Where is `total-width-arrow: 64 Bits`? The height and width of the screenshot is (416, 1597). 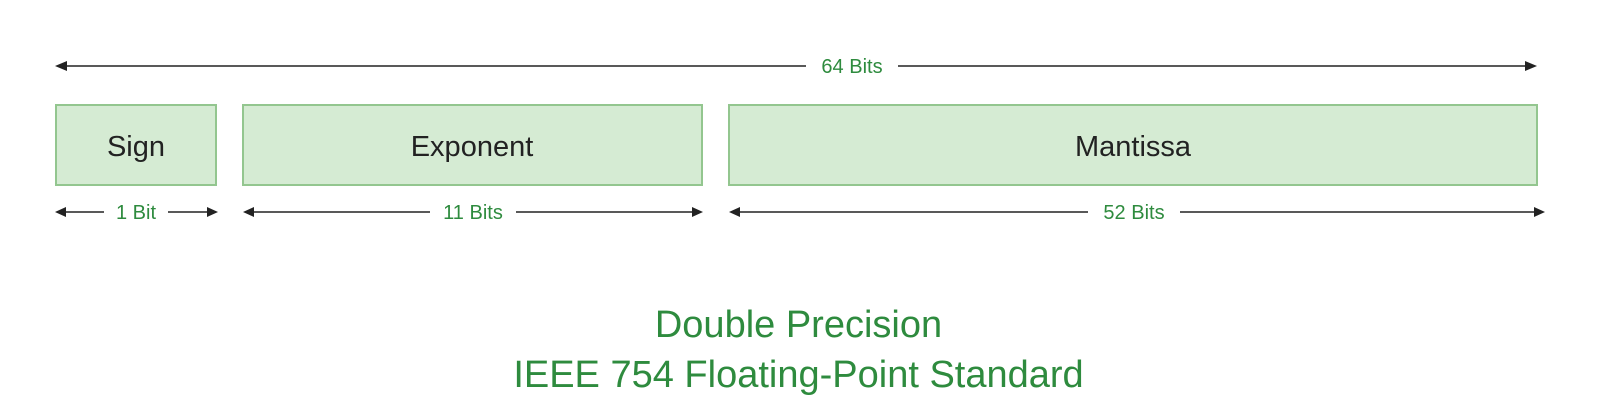
total-width-arrow: 64 Bits is located at coordinates (796, 66).